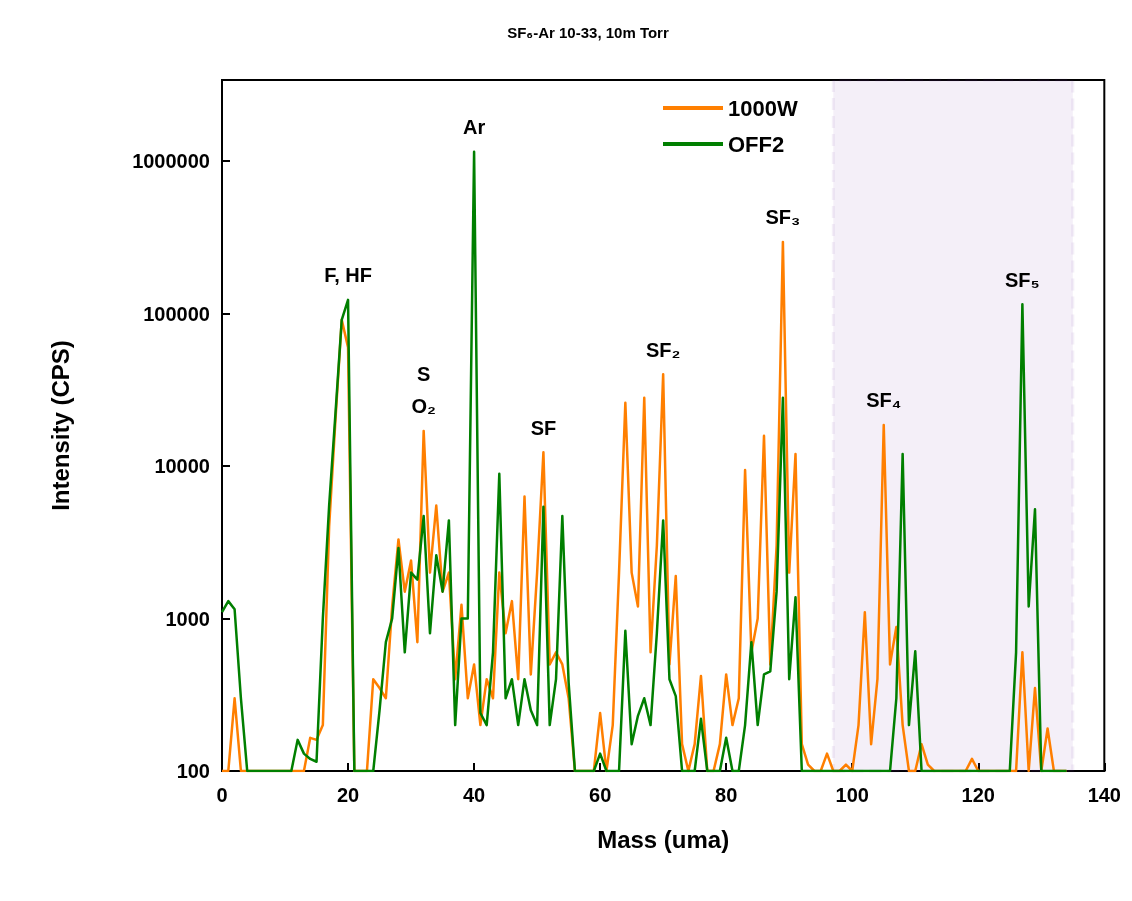 This screenshot has height=901, width=1132. Describe the element at coordinates (182, 466) in the screenshot. I see `y-tick-label: 10000` at that location.